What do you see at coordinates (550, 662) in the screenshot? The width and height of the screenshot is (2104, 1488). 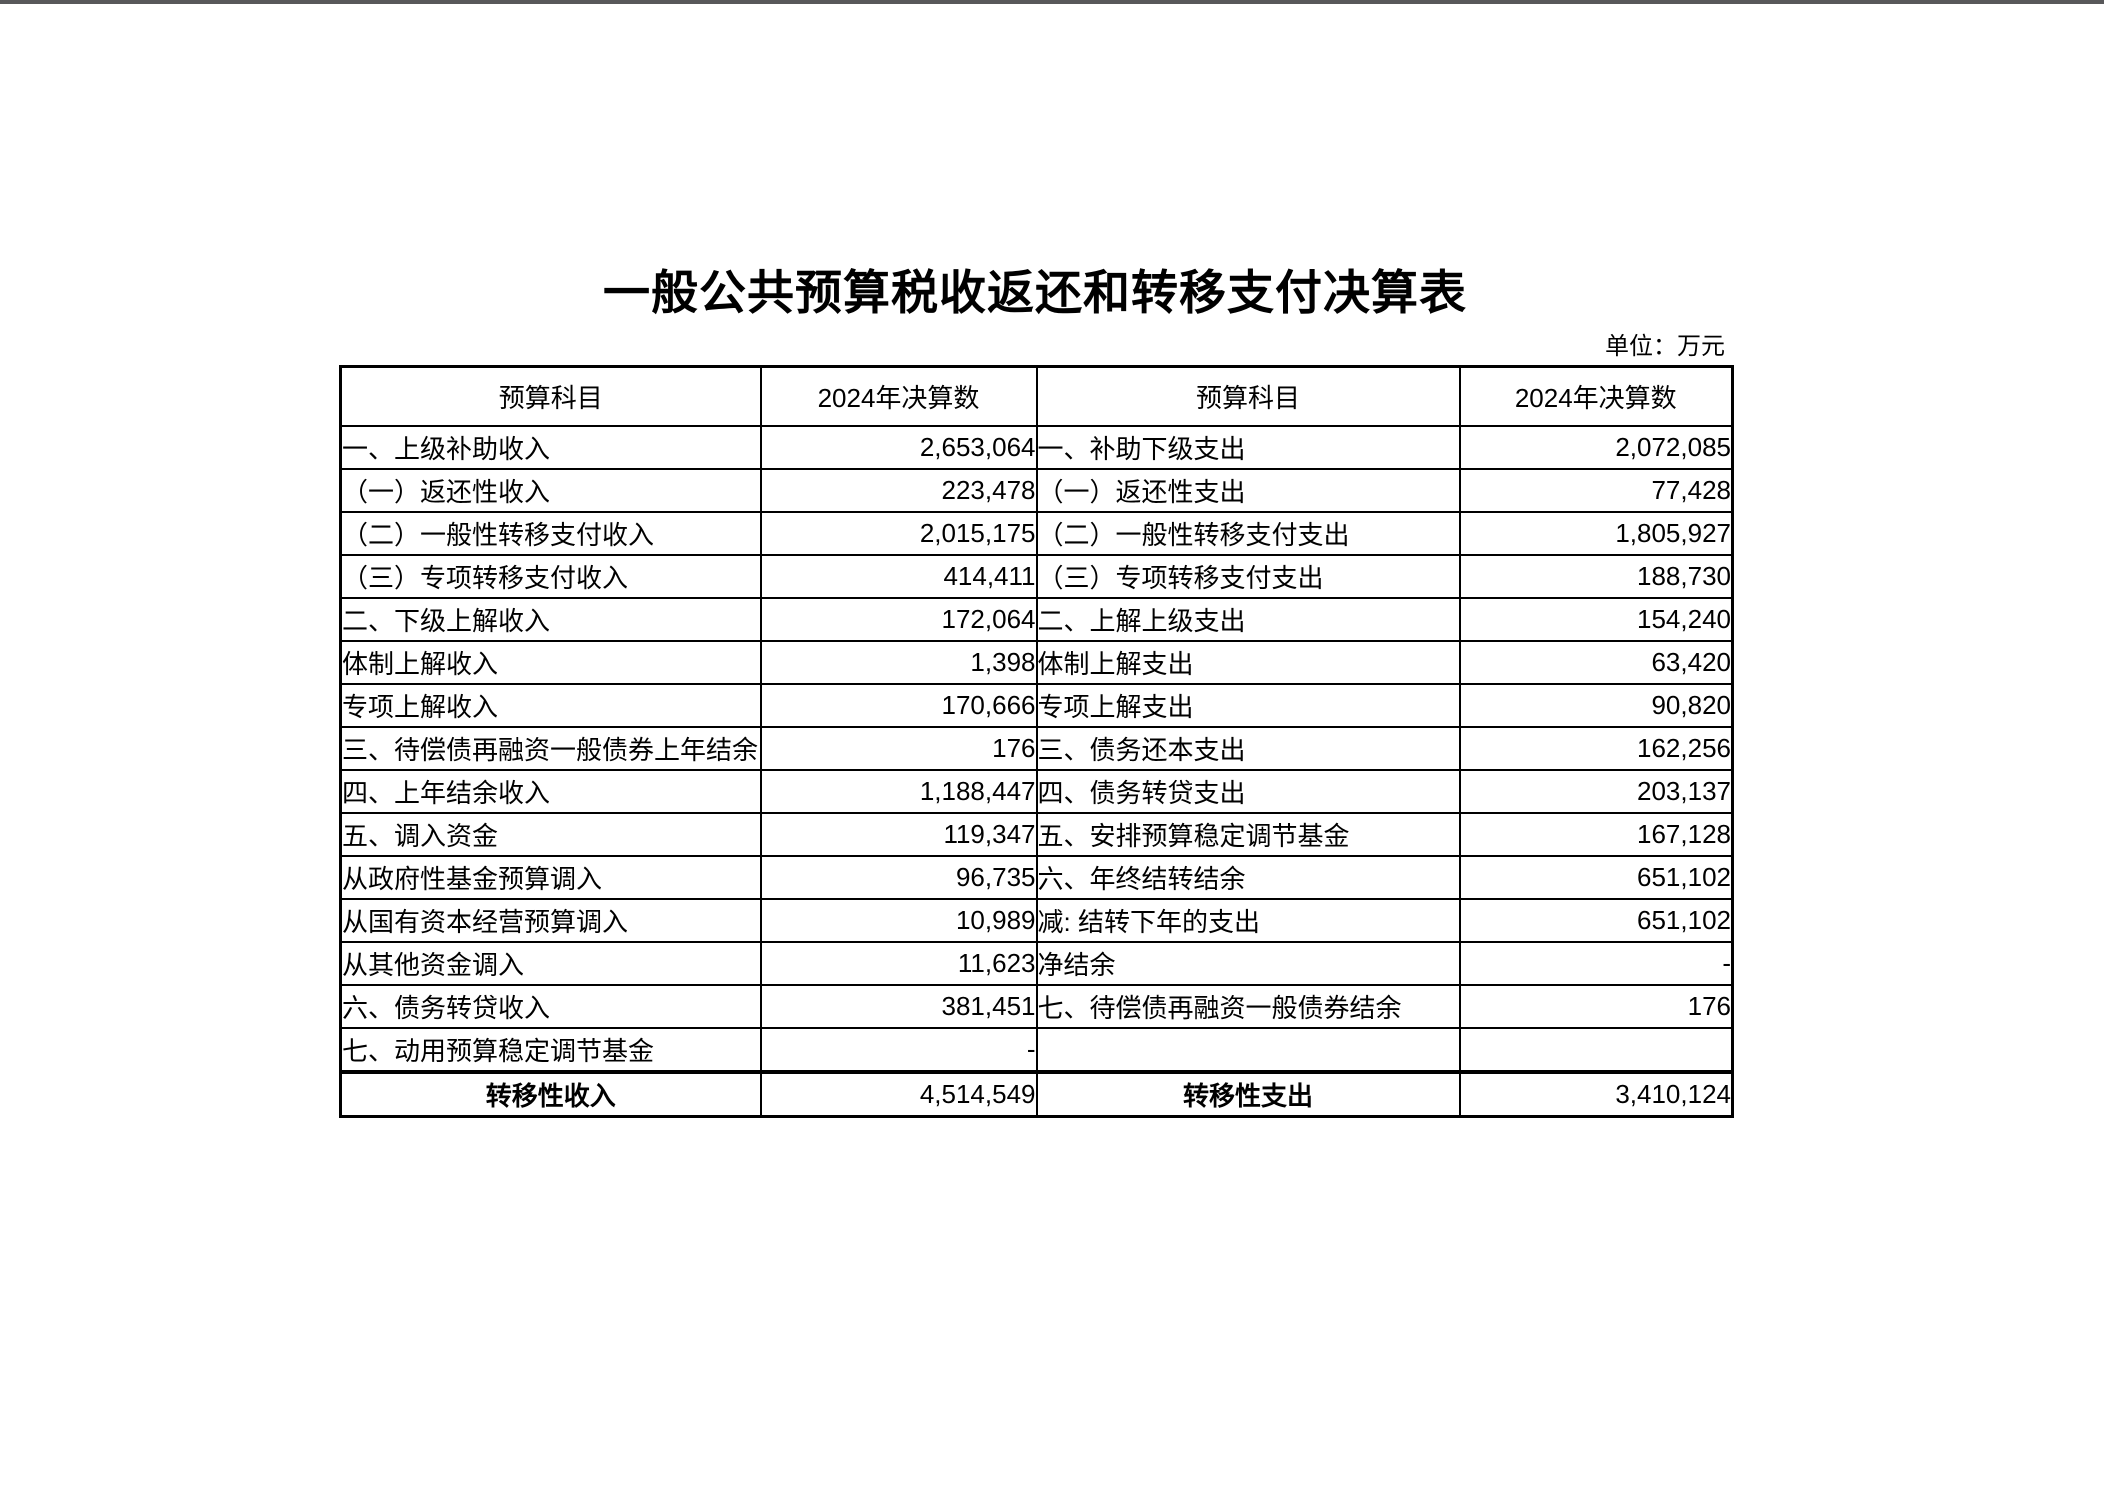 I see `left-subject-cell: 体制上解收入` at bounding box center [550, 662].